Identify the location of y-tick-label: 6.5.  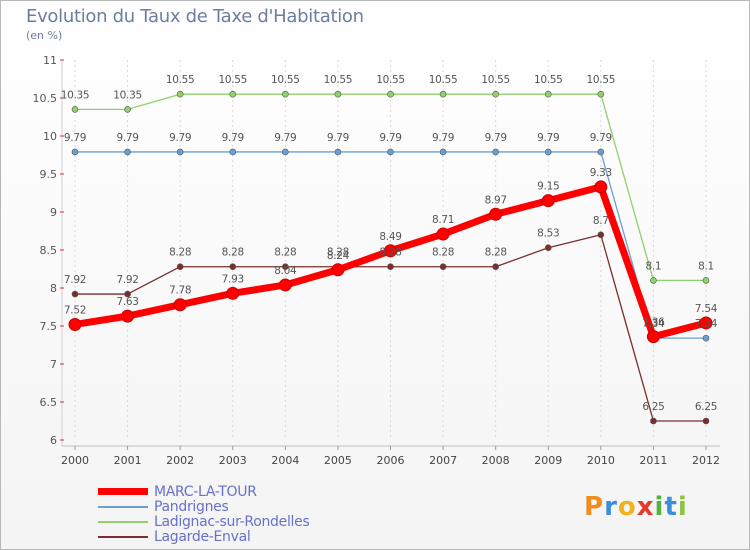
(49, 402).